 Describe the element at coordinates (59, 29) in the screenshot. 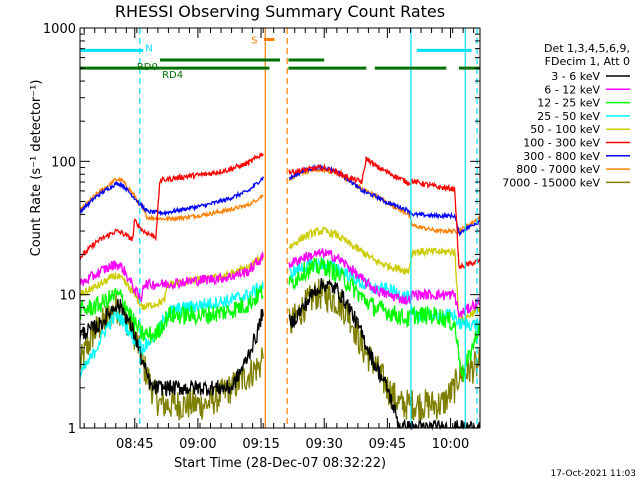

I see `y-tick-label-4: 1000` at that location.